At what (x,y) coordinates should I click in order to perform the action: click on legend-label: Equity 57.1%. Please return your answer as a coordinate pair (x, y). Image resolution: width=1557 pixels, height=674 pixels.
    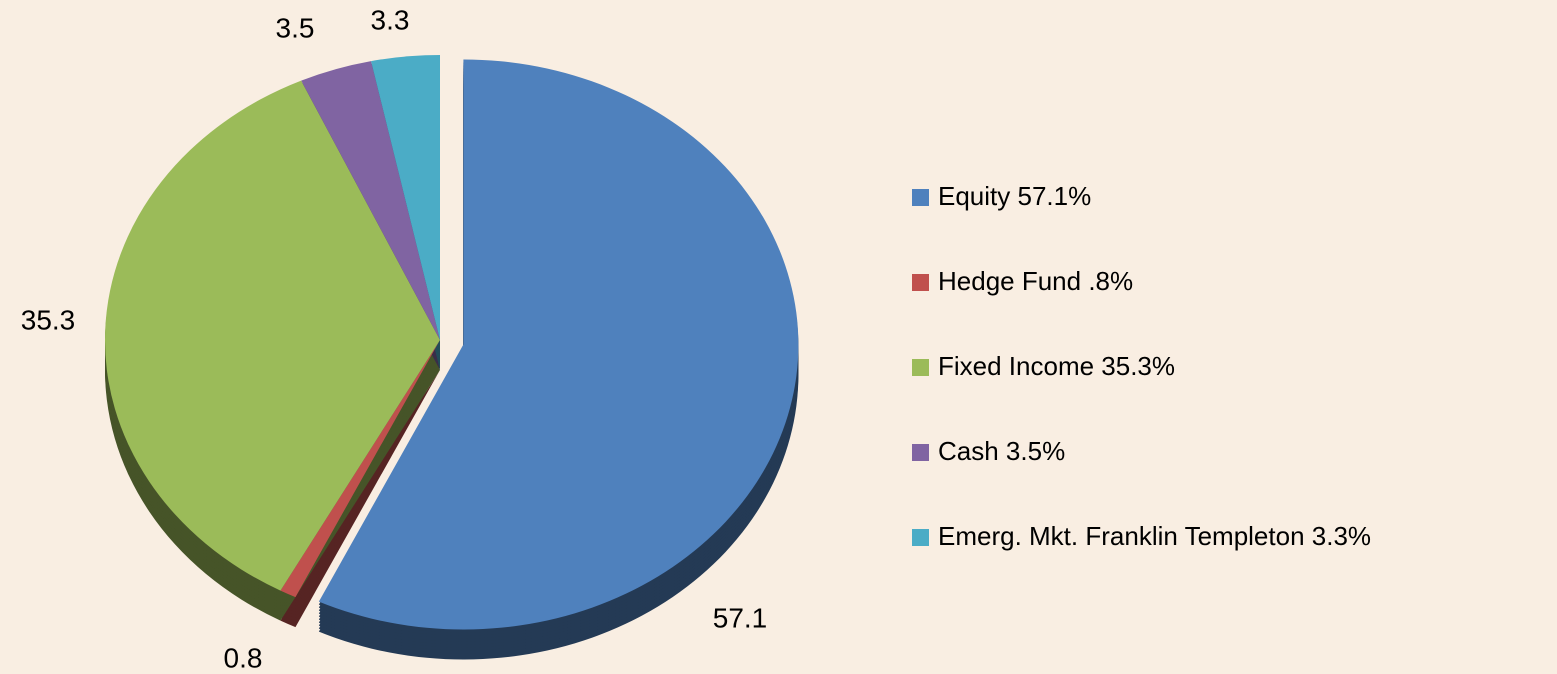
    Looking at the image, I should click on (1014, 196).